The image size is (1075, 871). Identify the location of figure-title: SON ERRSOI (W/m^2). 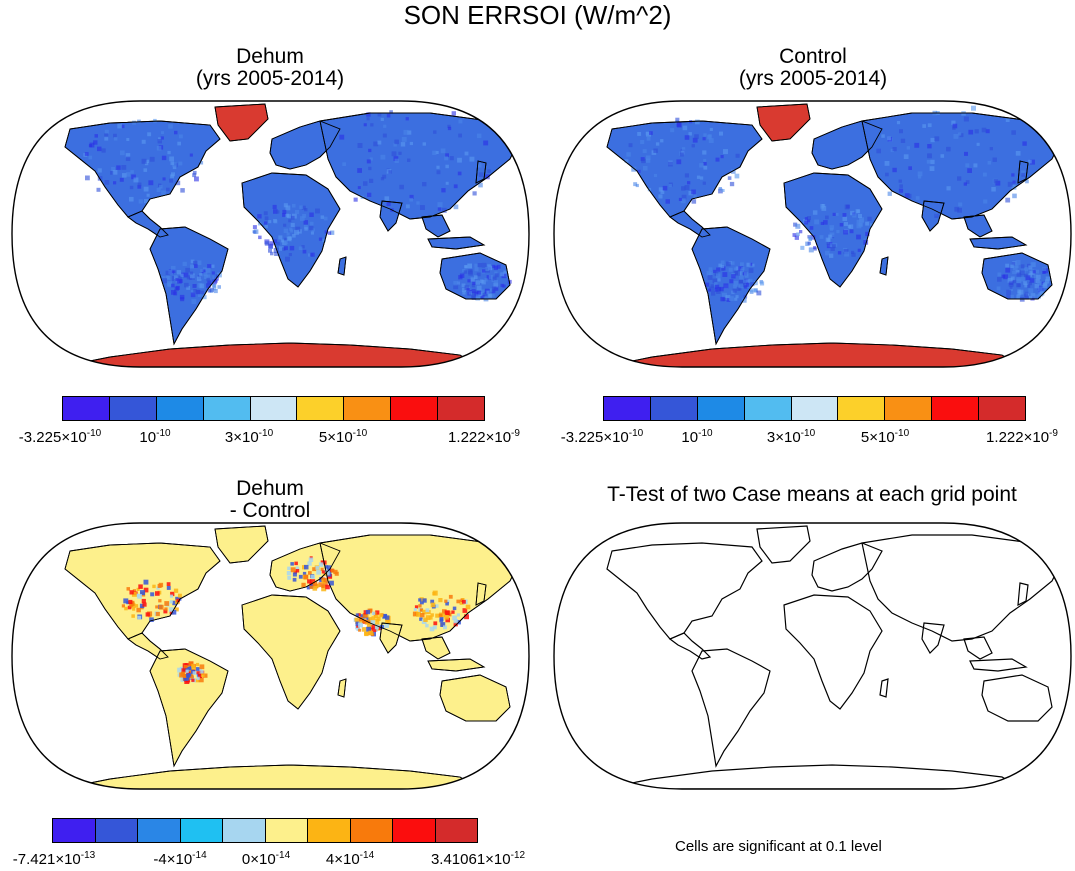
(537, 15).